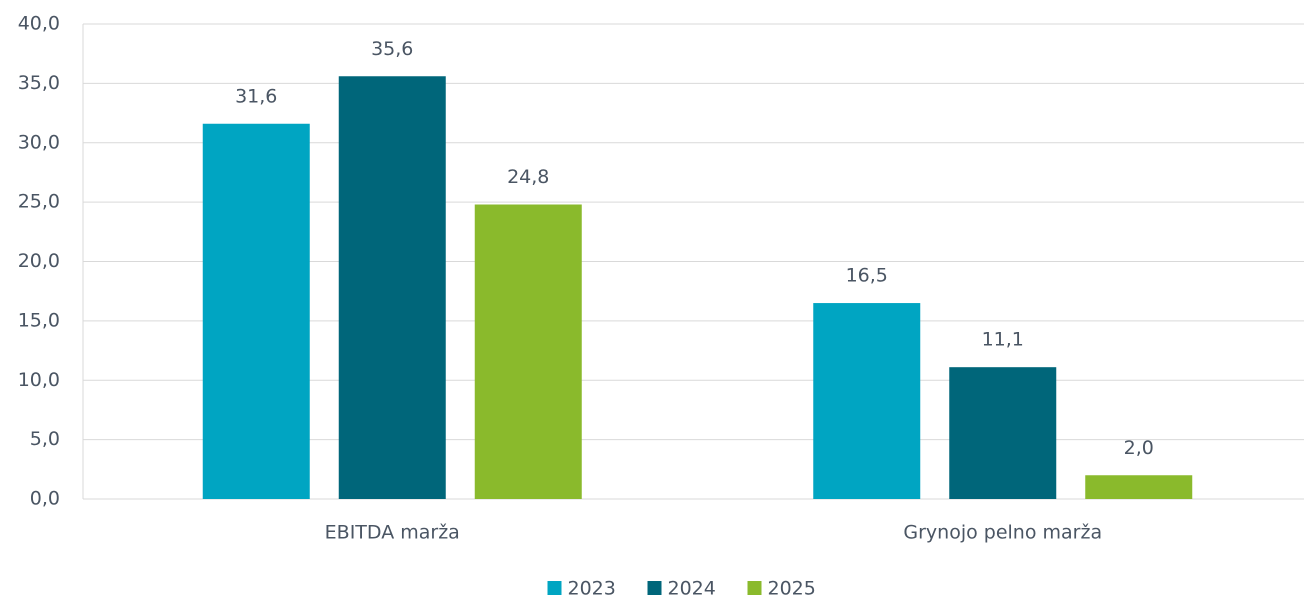 Image resolution: width=1304 pixels, height=597 pixels. Describe the element at coordinates (1139, 448) in the screenshot. I see `value-label: 2,0` at that location.